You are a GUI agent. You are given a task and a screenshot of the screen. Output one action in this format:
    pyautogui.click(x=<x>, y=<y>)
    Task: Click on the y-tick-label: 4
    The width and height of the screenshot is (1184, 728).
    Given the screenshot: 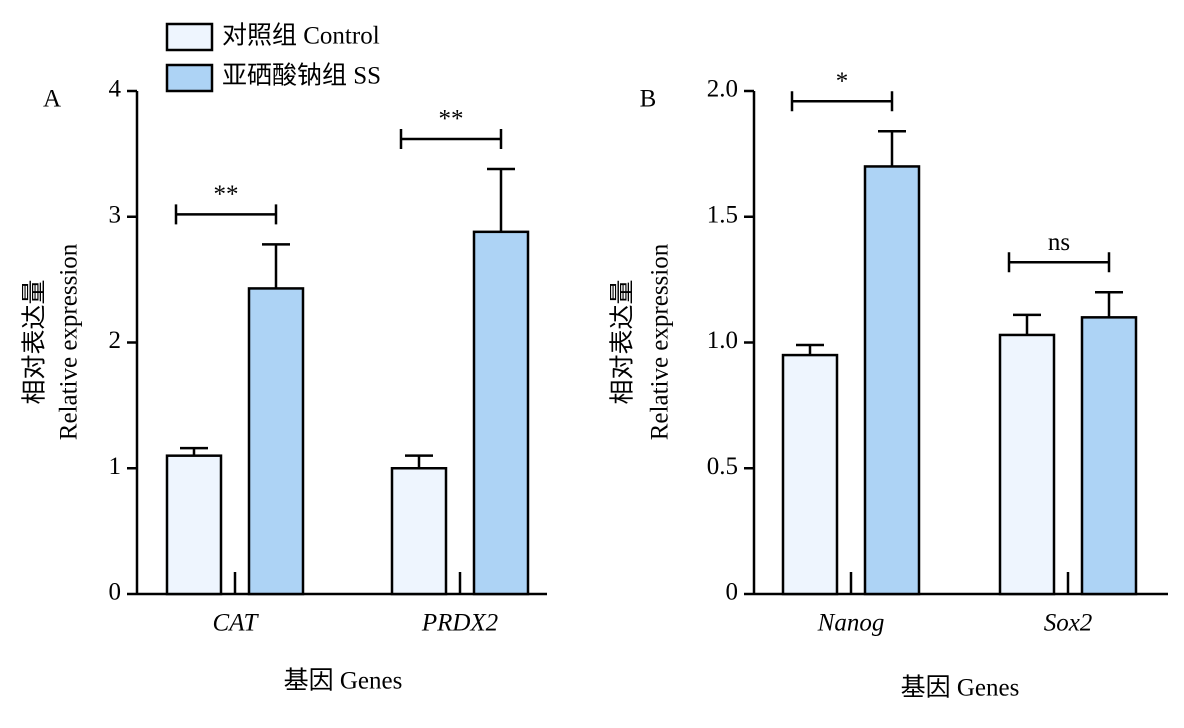 What is the action you would take?
    pyautogui.click(x=115, y=89)
    